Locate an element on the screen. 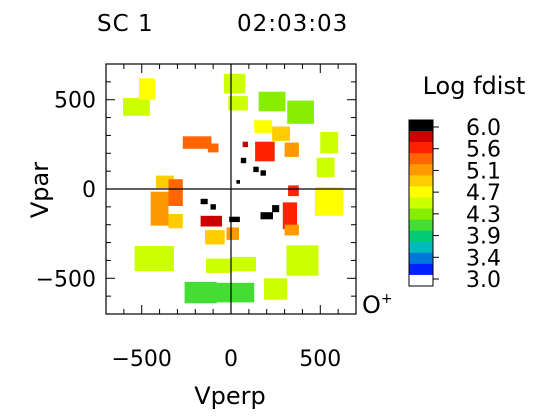  colorbar-tick-label: 5.1 is located at coordinates (483, 171).